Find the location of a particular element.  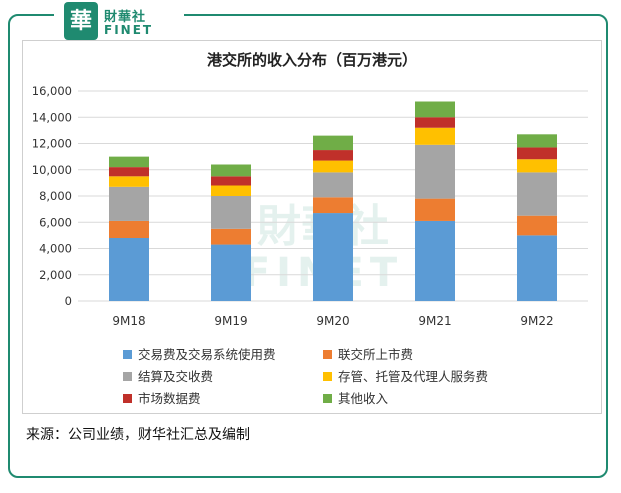

legend-item: 联交所上市费 is located at coordinates (368, 353).